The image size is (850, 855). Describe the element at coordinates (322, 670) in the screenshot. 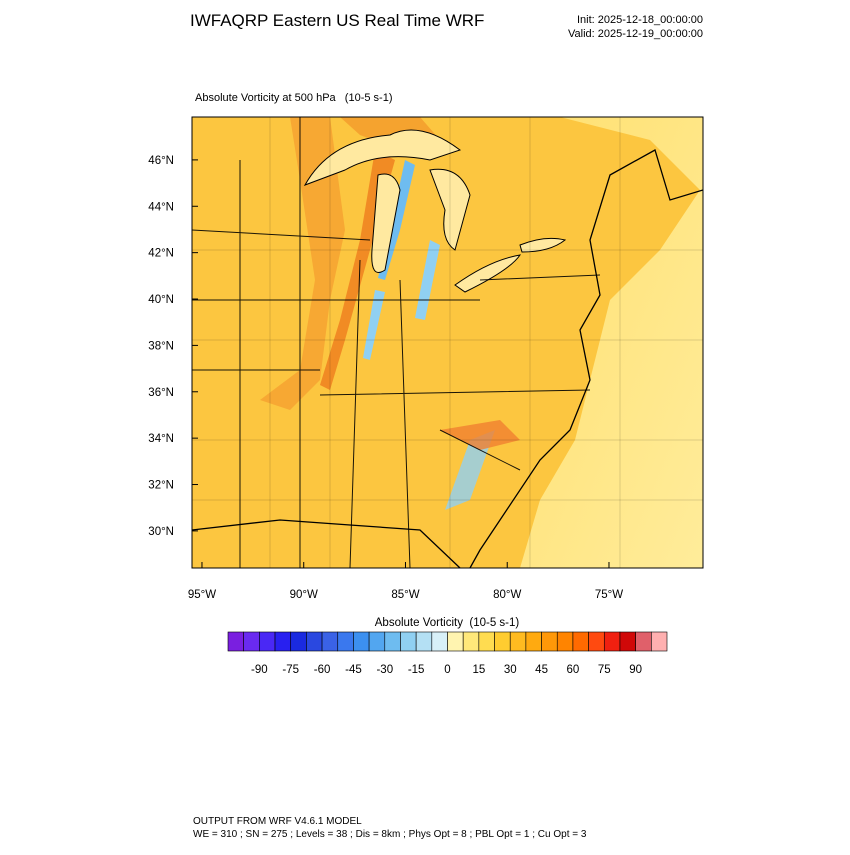

I see `colorbar-tick-label: -60` at that location.